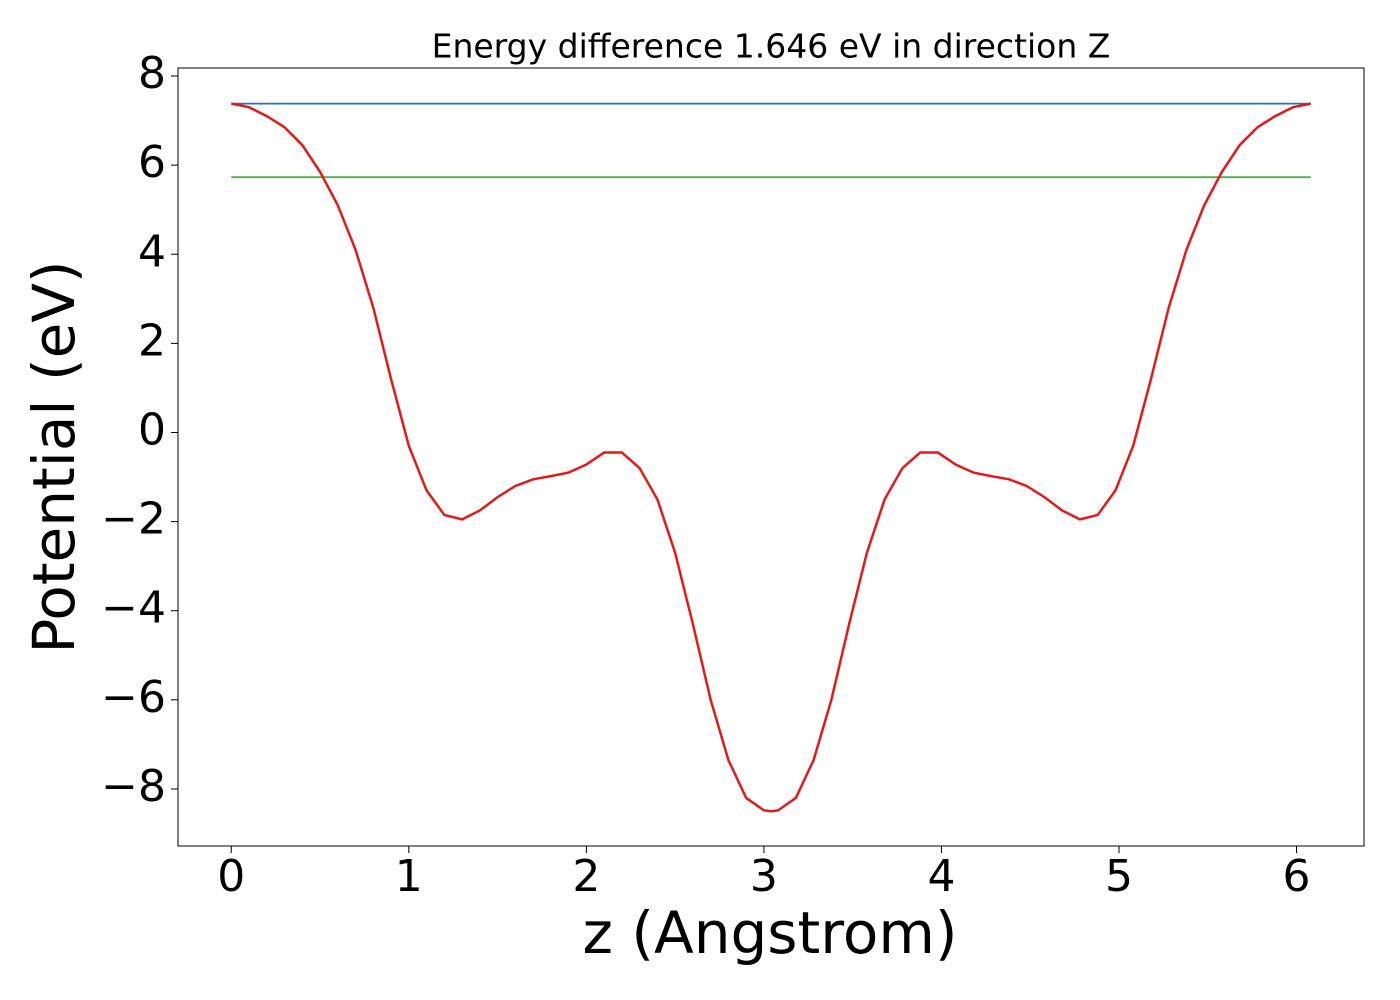 The width and height of the screenshot is (1400, 1000). I want to click on x-tick-label: 1, so click(409, 876).